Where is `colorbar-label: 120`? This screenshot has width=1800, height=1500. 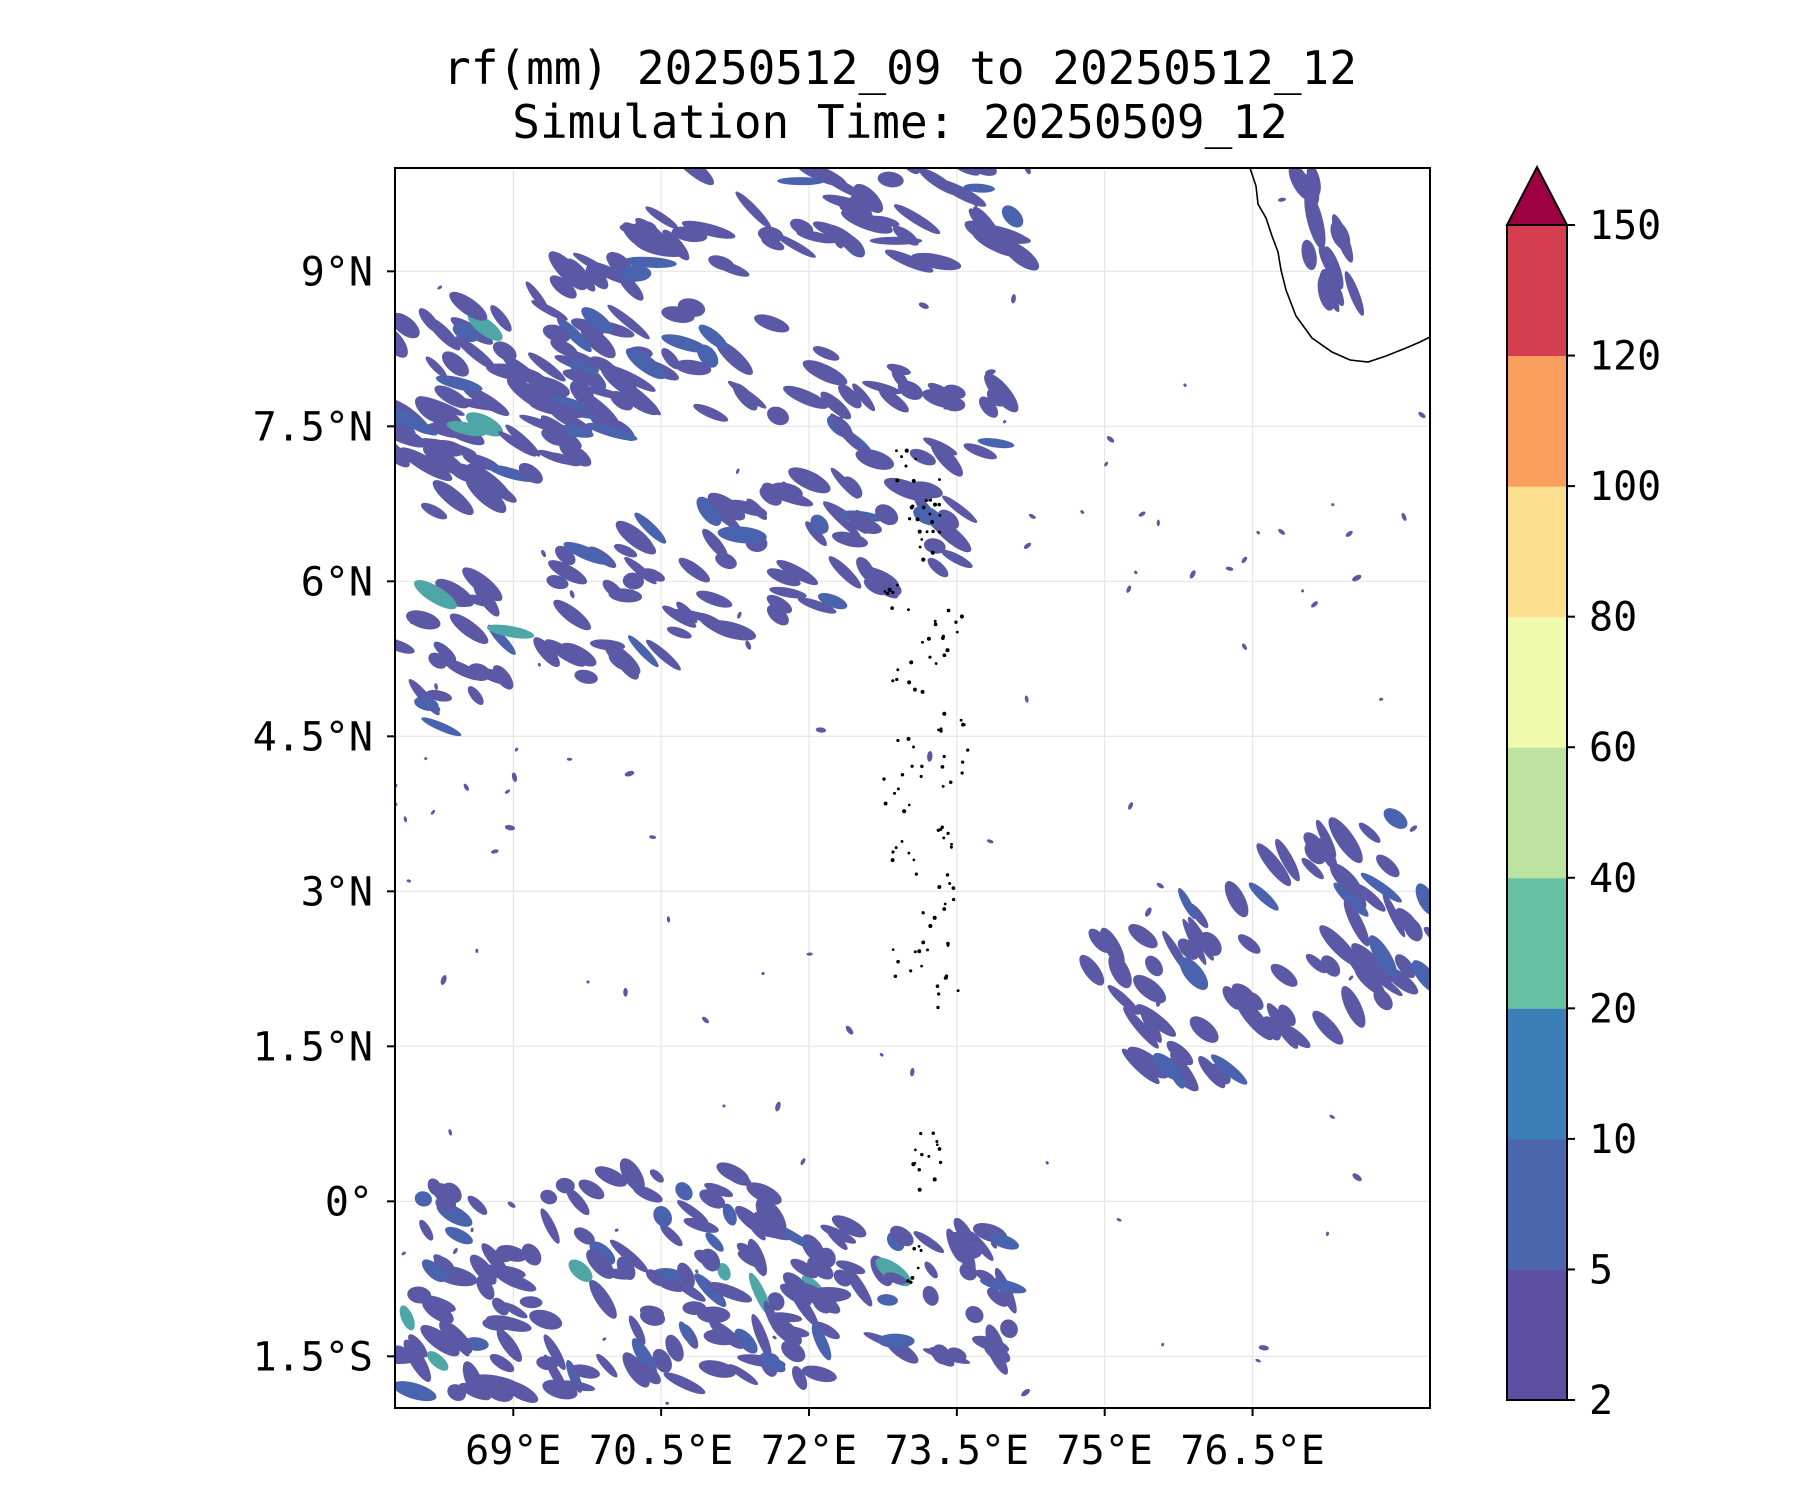
colorbar-label: 120 is located at coordinates (1625, 357).